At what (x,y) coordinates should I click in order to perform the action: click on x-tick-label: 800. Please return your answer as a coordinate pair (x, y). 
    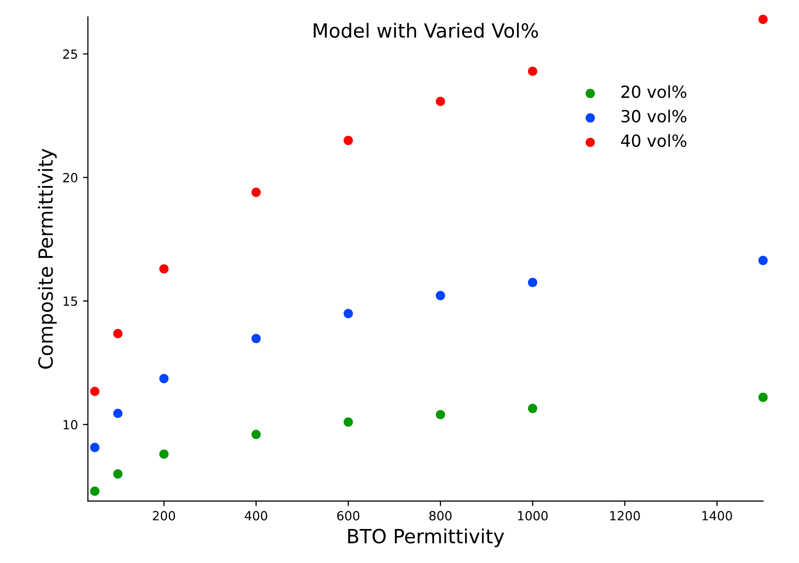
    Looking at the image, I should click on (440, 515).